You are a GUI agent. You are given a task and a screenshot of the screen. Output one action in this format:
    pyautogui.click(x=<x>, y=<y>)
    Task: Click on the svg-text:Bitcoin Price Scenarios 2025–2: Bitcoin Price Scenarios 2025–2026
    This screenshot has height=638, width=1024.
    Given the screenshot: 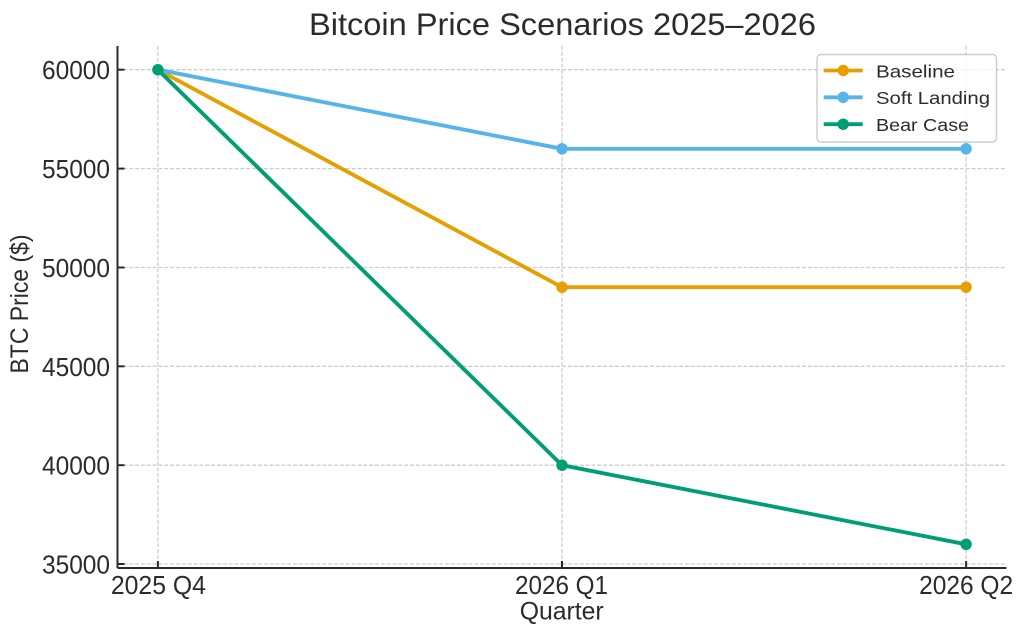 What is the action you would take?
    pyautogui.click(x=562, y=24)
    